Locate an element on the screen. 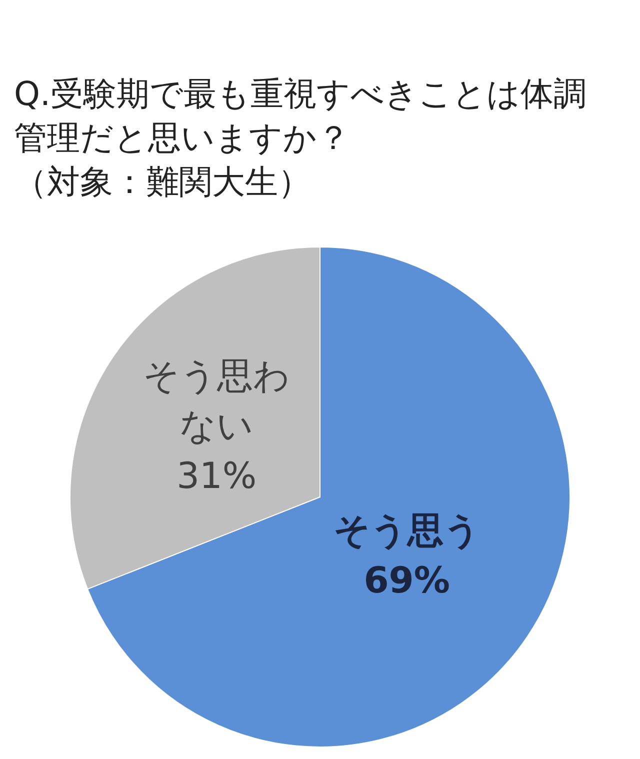  slice-label: そう思わない is located at coordinates (216, 402).